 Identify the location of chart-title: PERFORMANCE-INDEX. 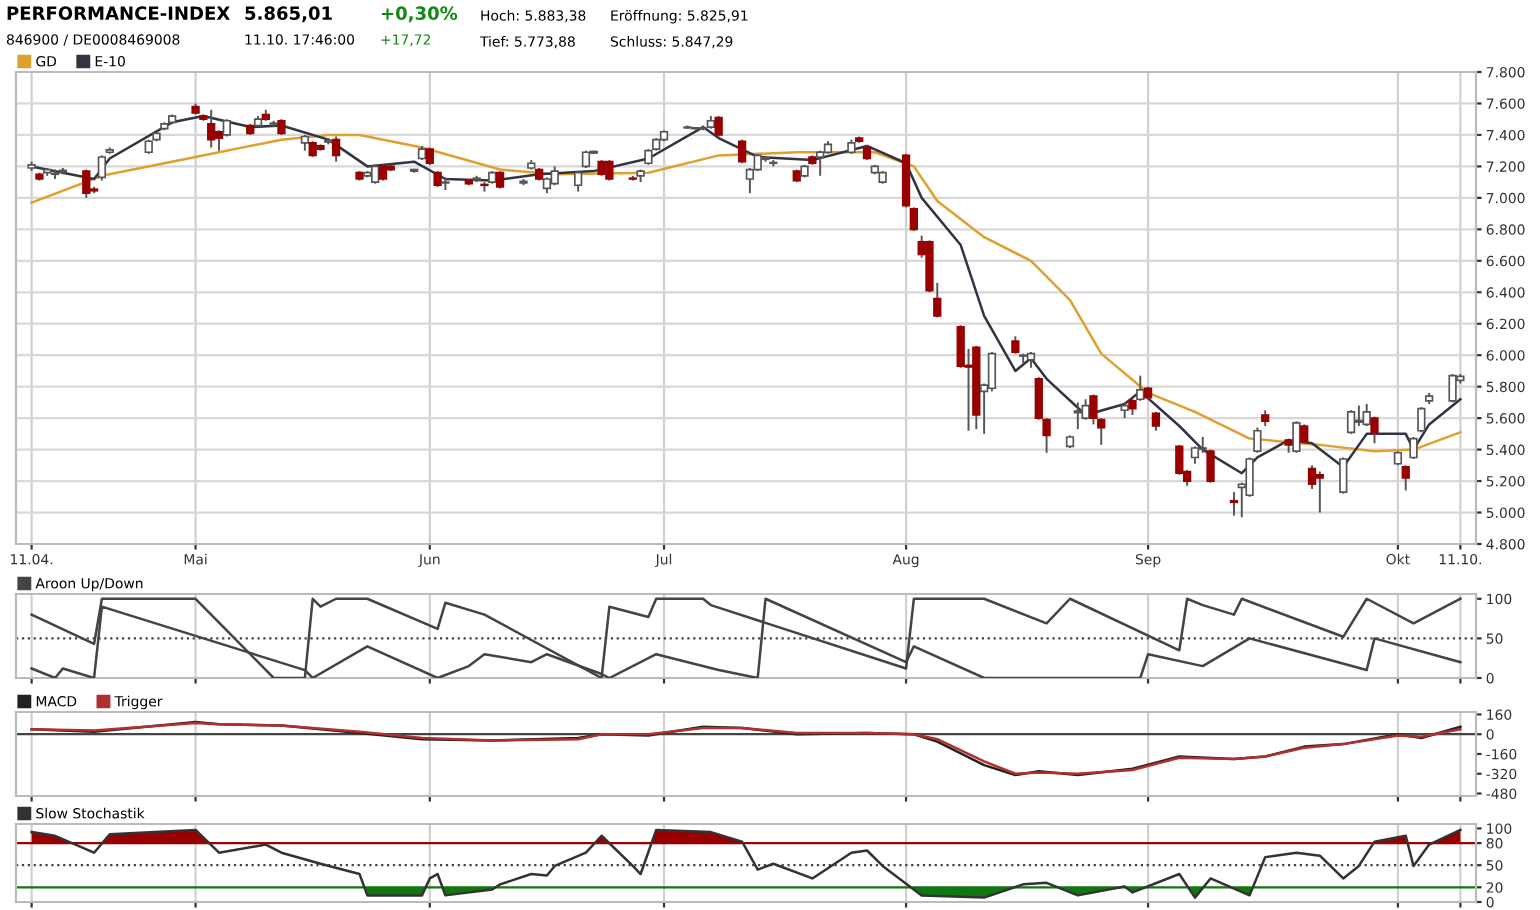
(118, 13).